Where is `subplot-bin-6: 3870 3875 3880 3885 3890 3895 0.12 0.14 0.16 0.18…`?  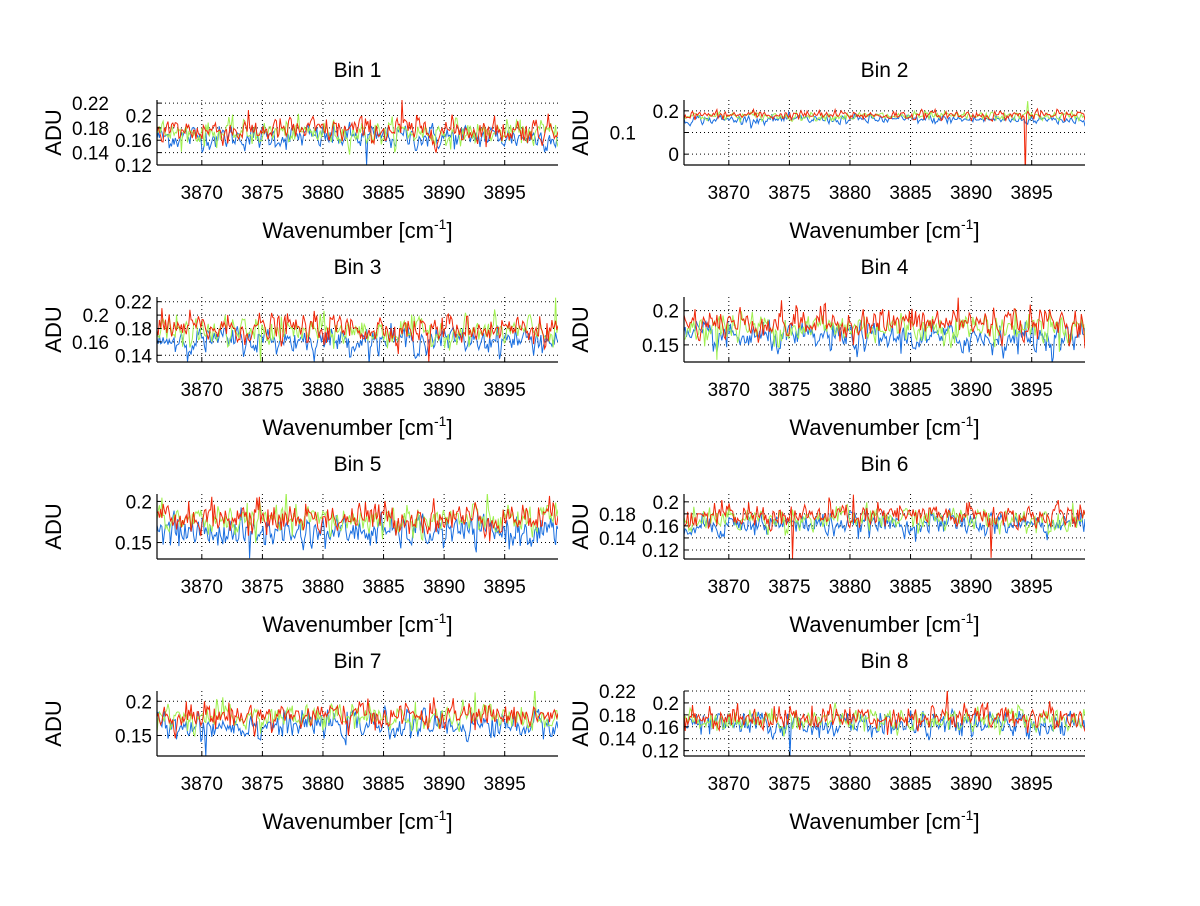 subplot-bin-6: 3870 3875 3880 3885 3890 3895 0.12 0.14 0.16 0.18… is located at coordinates (826, 545).